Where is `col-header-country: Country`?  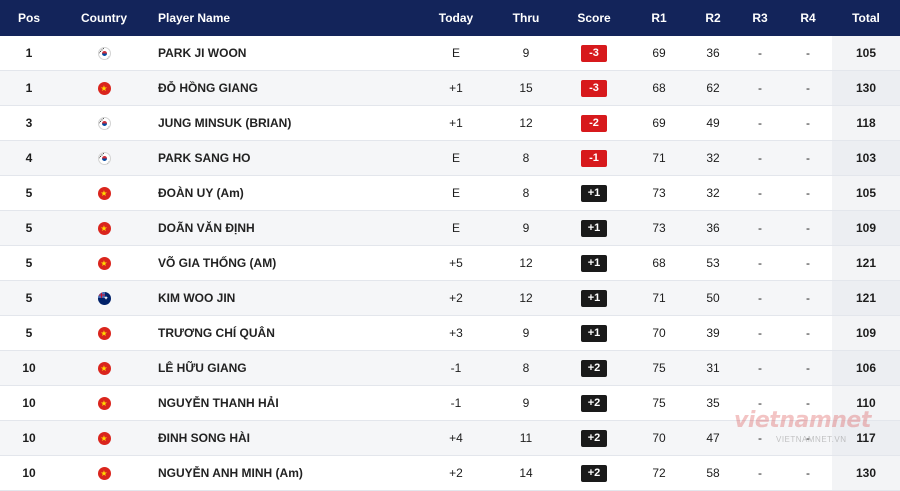 col-header-country: Country is located at coordinates (104, 18).